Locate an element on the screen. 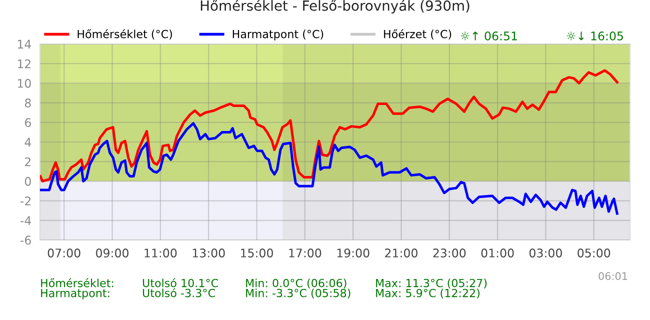 The width and height of the screenshot is (650, 320). y-tick-label: -2 is located at coordinates (25, 201).